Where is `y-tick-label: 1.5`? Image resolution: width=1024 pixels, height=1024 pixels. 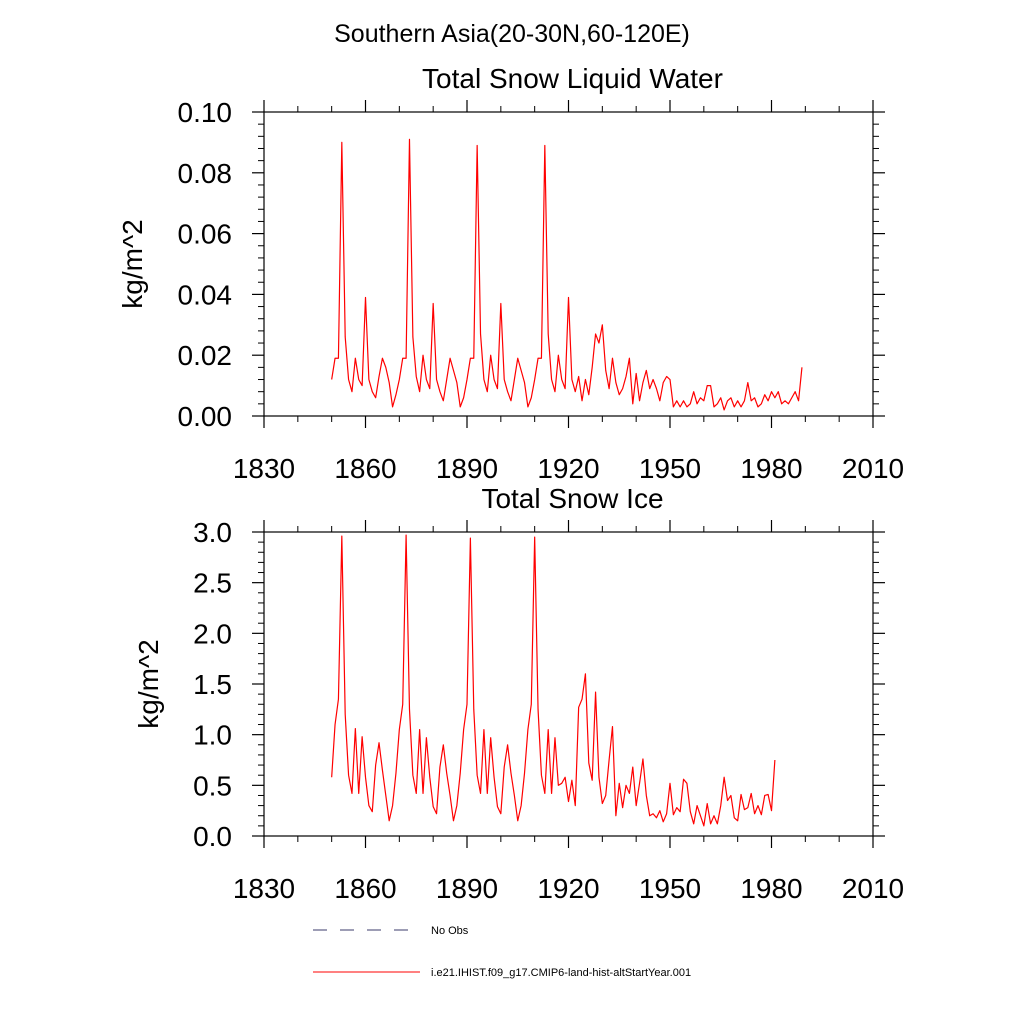
y-tick-label: 1.5 is located at coordinates (212, 684).